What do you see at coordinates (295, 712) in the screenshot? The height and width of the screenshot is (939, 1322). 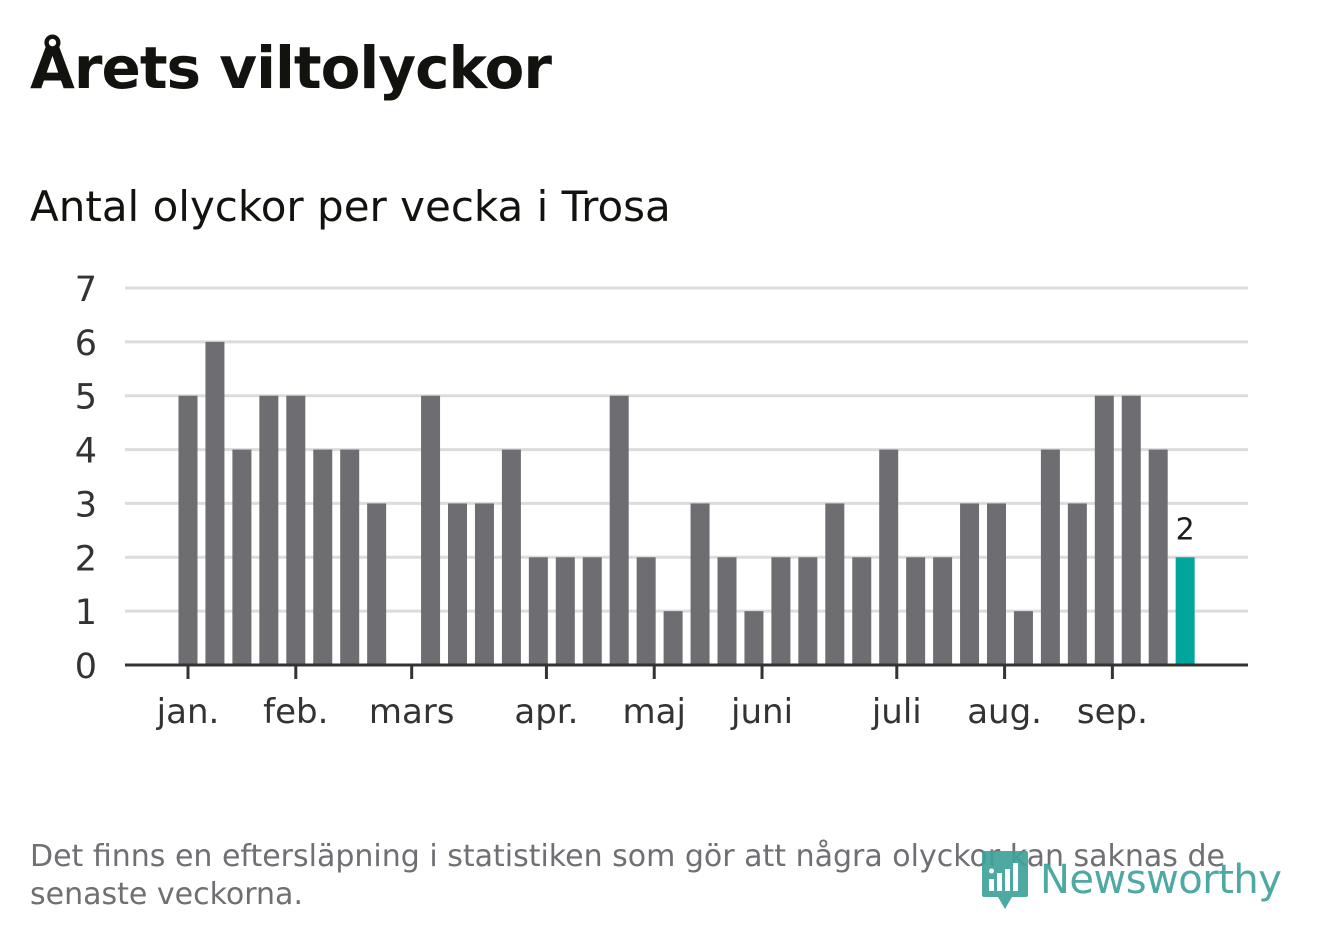 I see `x-tick-label: feb.` at bounding box center [295, 712].